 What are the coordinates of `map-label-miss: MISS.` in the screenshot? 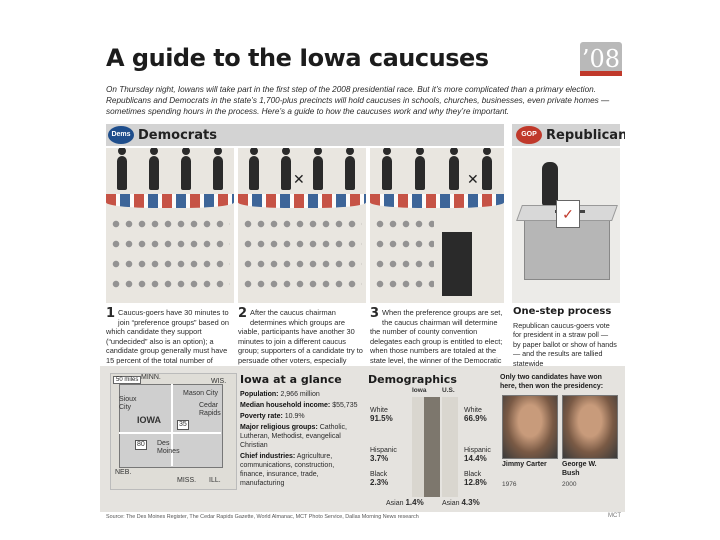 It's located at (187, 480).